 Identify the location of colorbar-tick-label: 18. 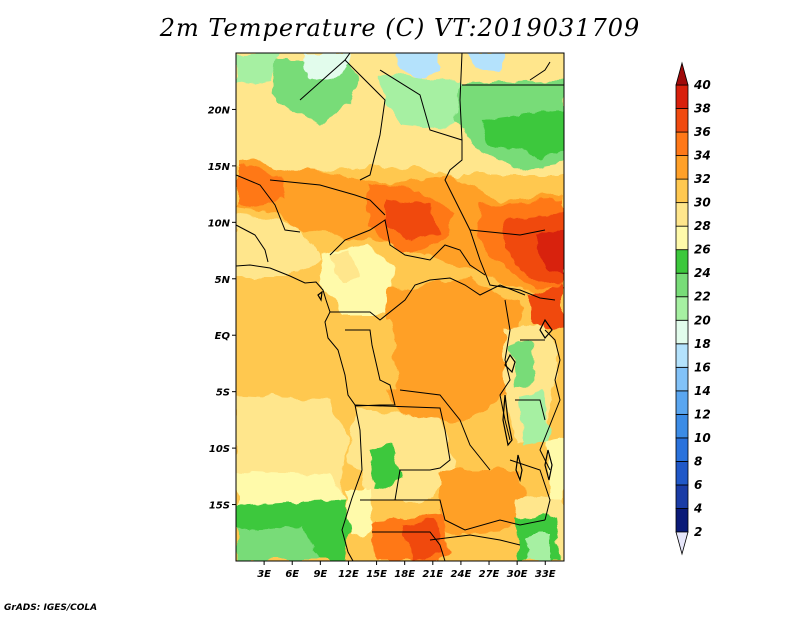
(702, 344).